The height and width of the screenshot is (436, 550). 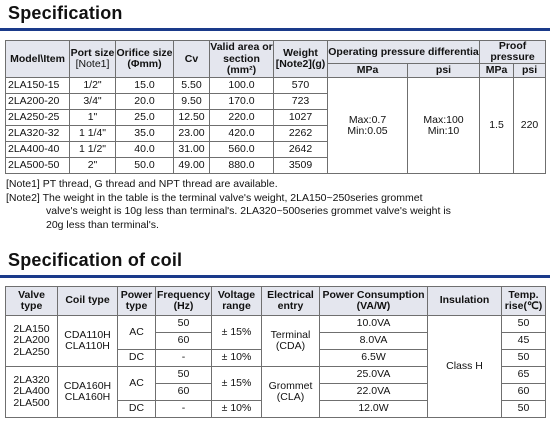 I want to click on table-row: 2LA400-40 1 1/2" 40.0 31.00 560.0 2642, so click(x=275, y=150).